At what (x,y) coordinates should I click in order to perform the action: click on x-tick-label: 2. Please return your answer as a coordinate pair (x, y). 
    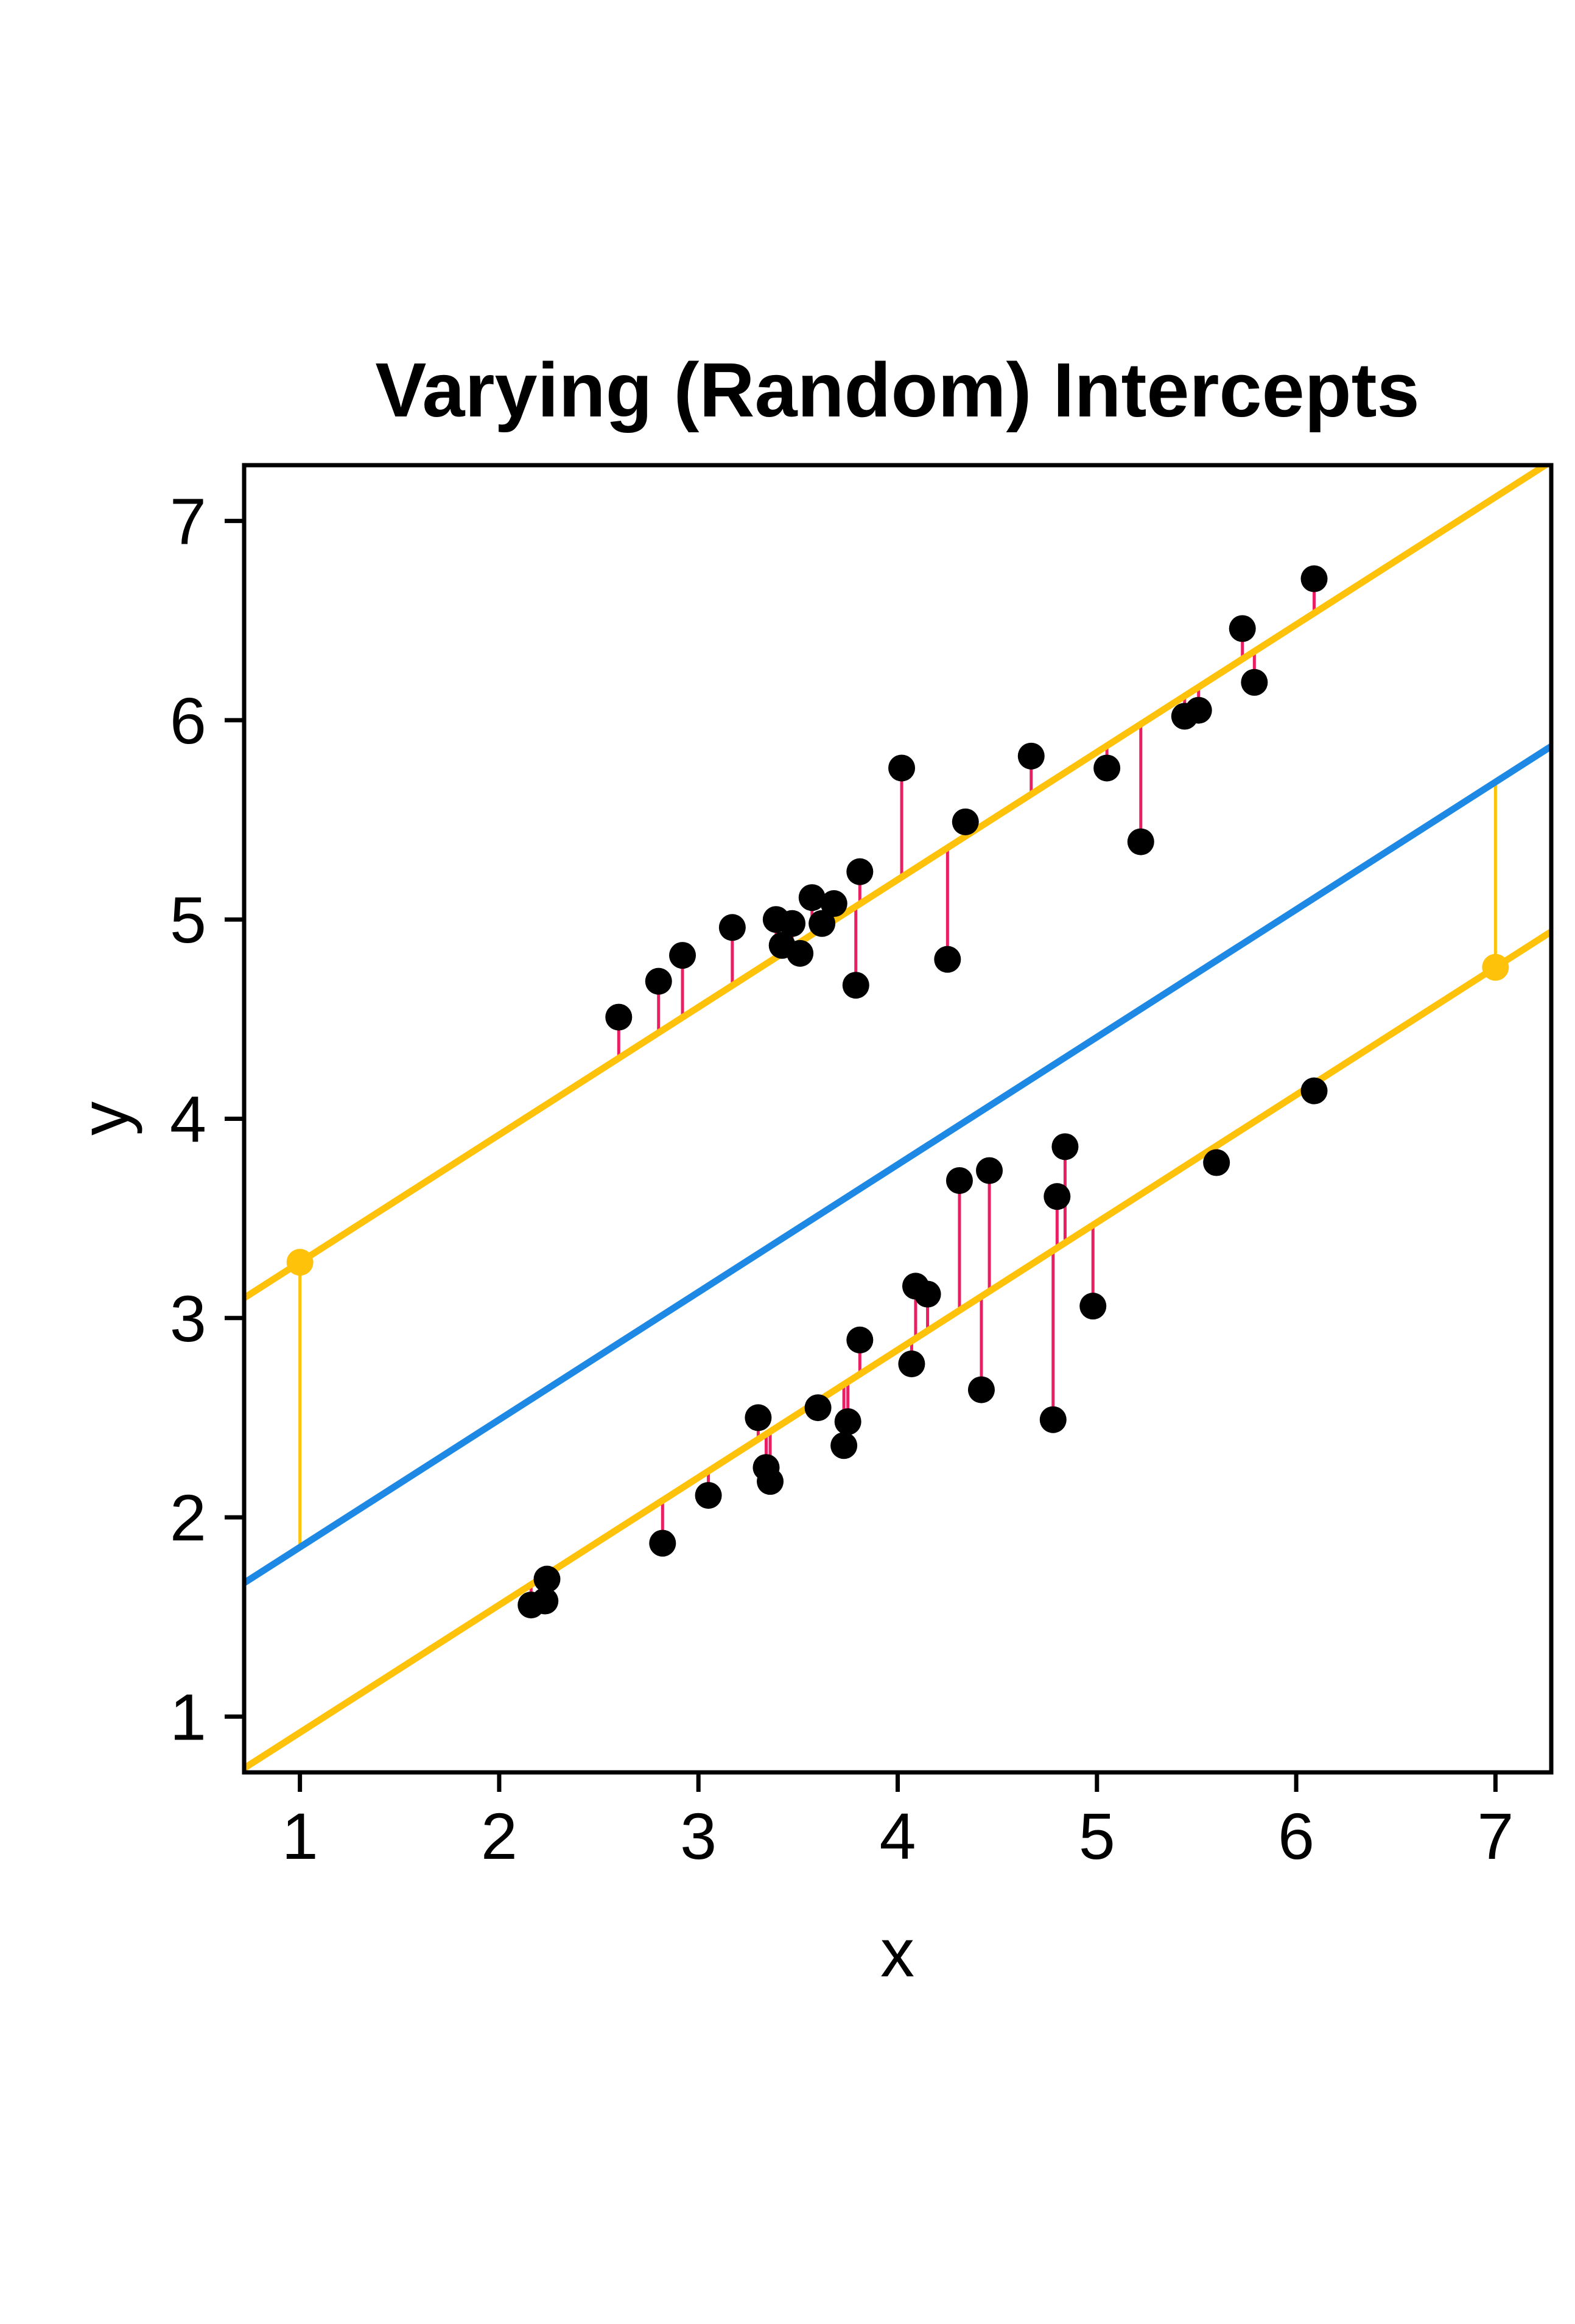
    Looking at the image, I should click on (499, 1836).